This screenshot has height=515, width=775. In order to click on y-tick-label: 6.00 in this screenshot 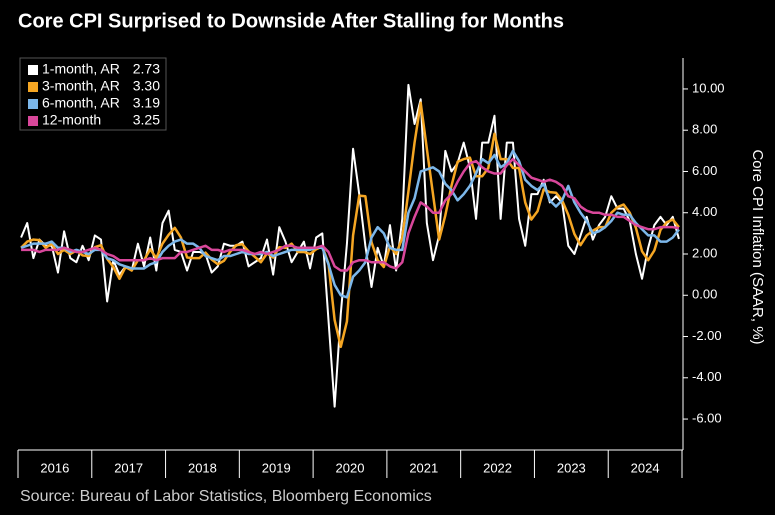, I will do `click(704, 170)`.